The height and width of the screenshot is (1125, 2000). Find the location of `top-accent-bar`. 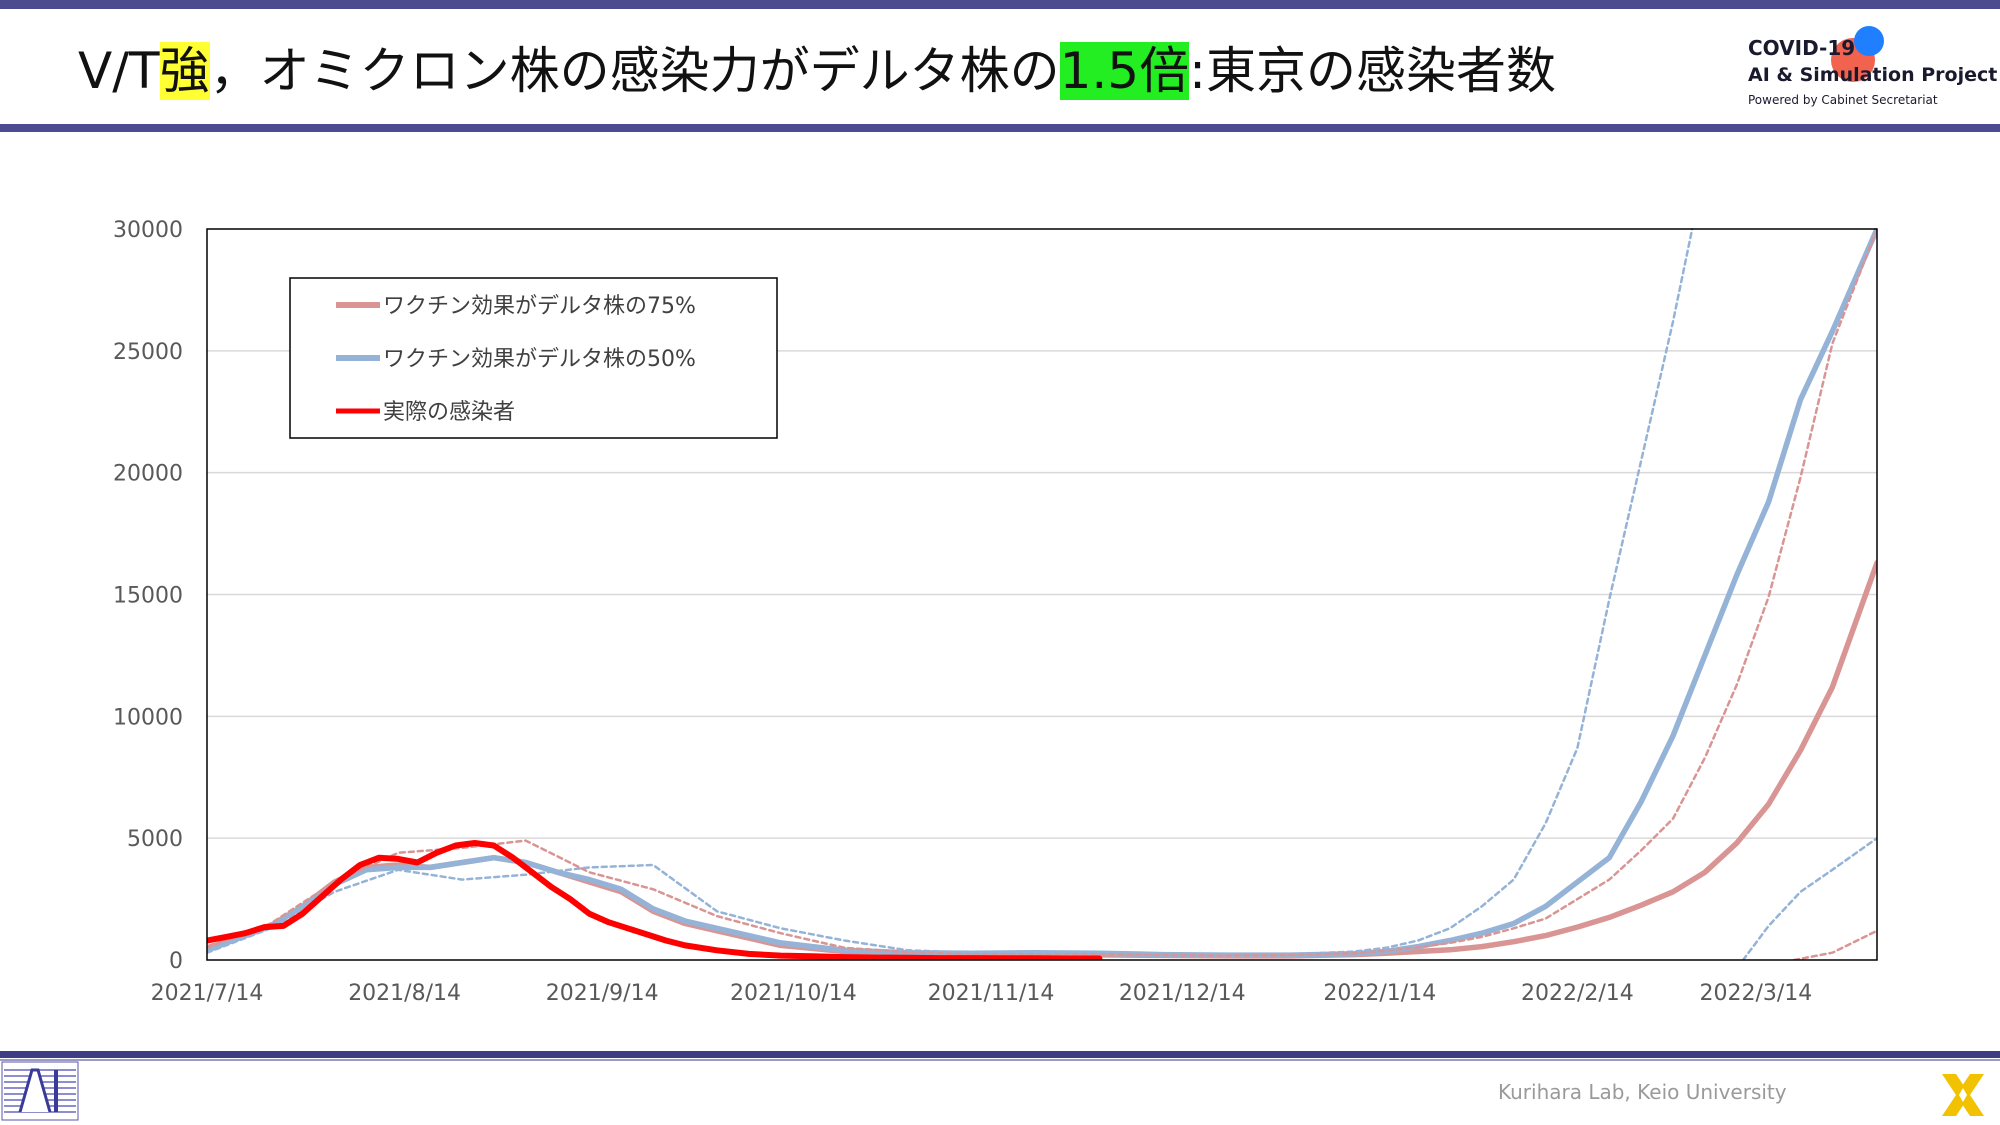

top-accent-bar is located at coordinates (1000, 4).